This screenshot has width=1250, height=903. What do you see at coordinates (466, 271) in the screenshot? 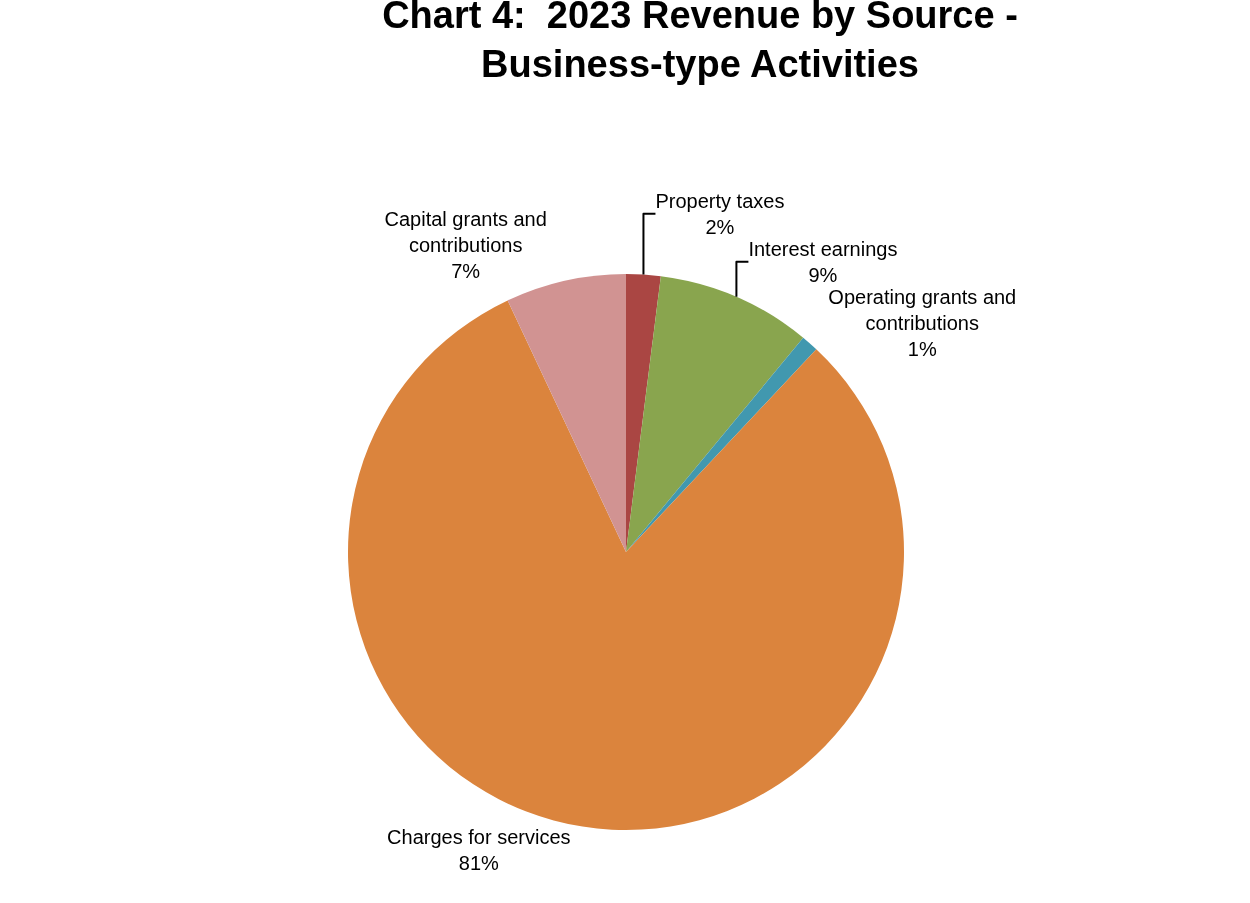
I see `data-label: 7%` at bounding box center [466, 271].